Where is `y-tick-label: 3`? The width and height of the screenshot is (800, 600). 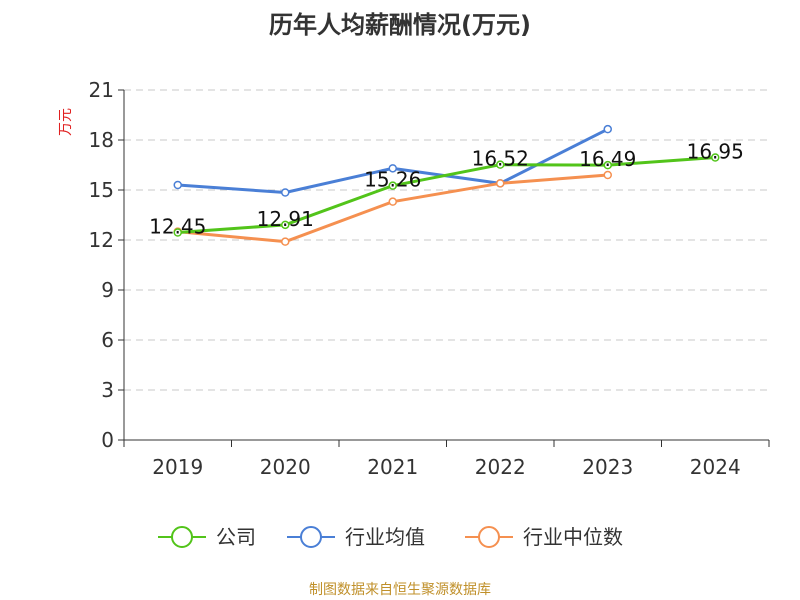
y-tick-label: 3 is located at coordinates (107, 390).